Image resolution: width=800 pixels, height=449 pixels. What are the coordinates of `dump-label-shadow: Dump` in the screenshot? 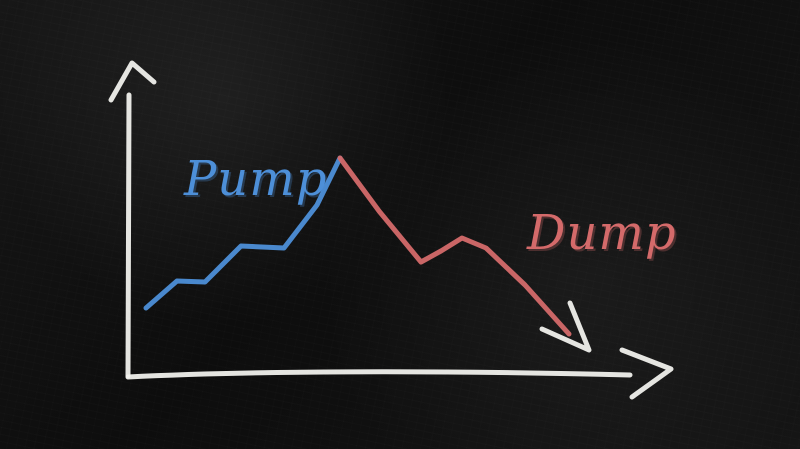 It's located at (603, 235).